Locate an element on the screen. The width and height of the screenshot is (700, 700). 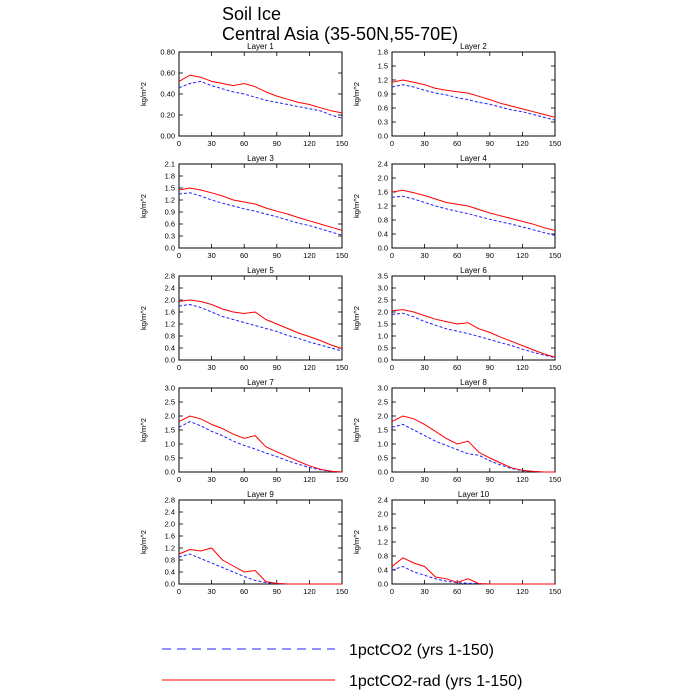
legend-label-1pctco2-rad: 1pctCO2-rad (yrs 1-150) is located at coordinates (435, 681).